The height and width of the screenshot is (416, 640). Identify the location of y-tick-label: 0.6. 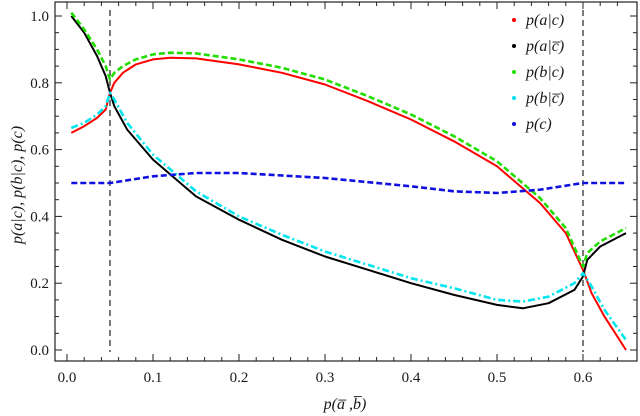
(39, 151).